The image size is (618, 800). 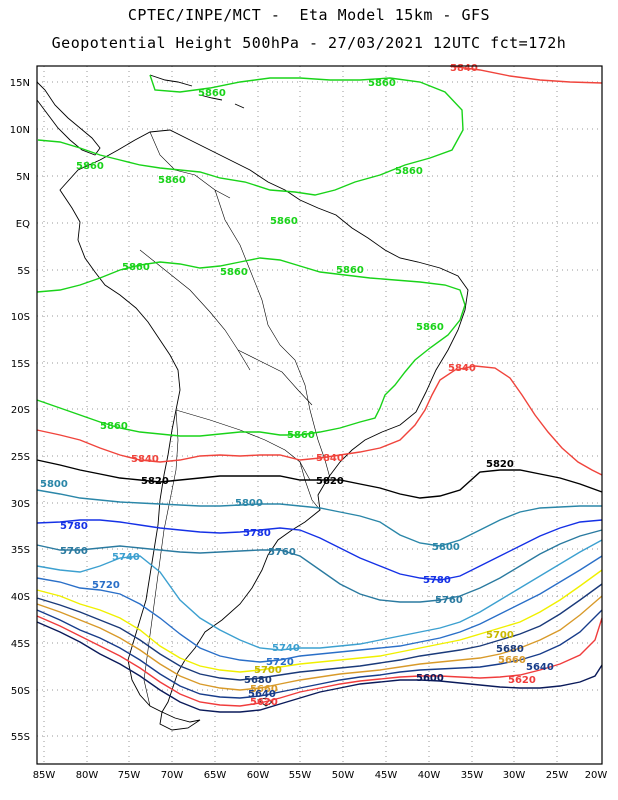 What do you see at coordinates (262, 694) in the screenshot?
I see `label-5640-b: 5640` at bounding box center [262, 694].